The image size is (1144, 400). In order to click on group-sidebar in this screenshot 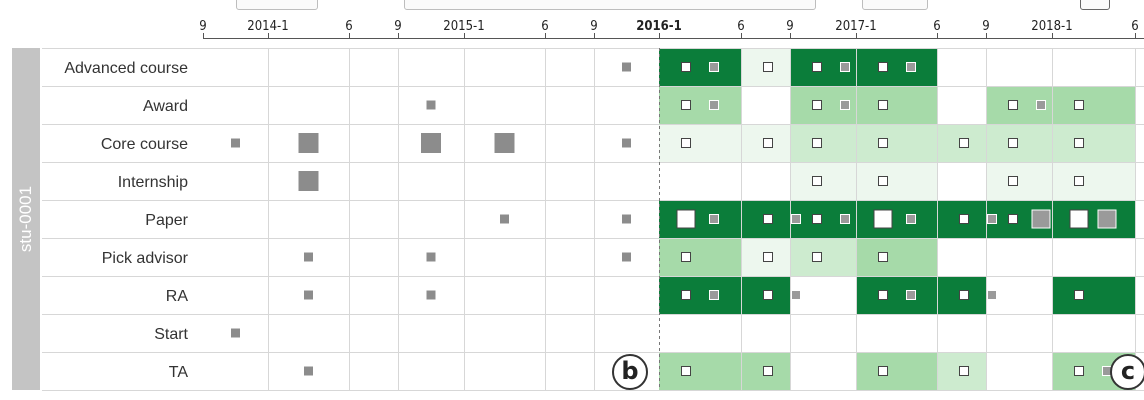, I will do `click(26, 219)`.